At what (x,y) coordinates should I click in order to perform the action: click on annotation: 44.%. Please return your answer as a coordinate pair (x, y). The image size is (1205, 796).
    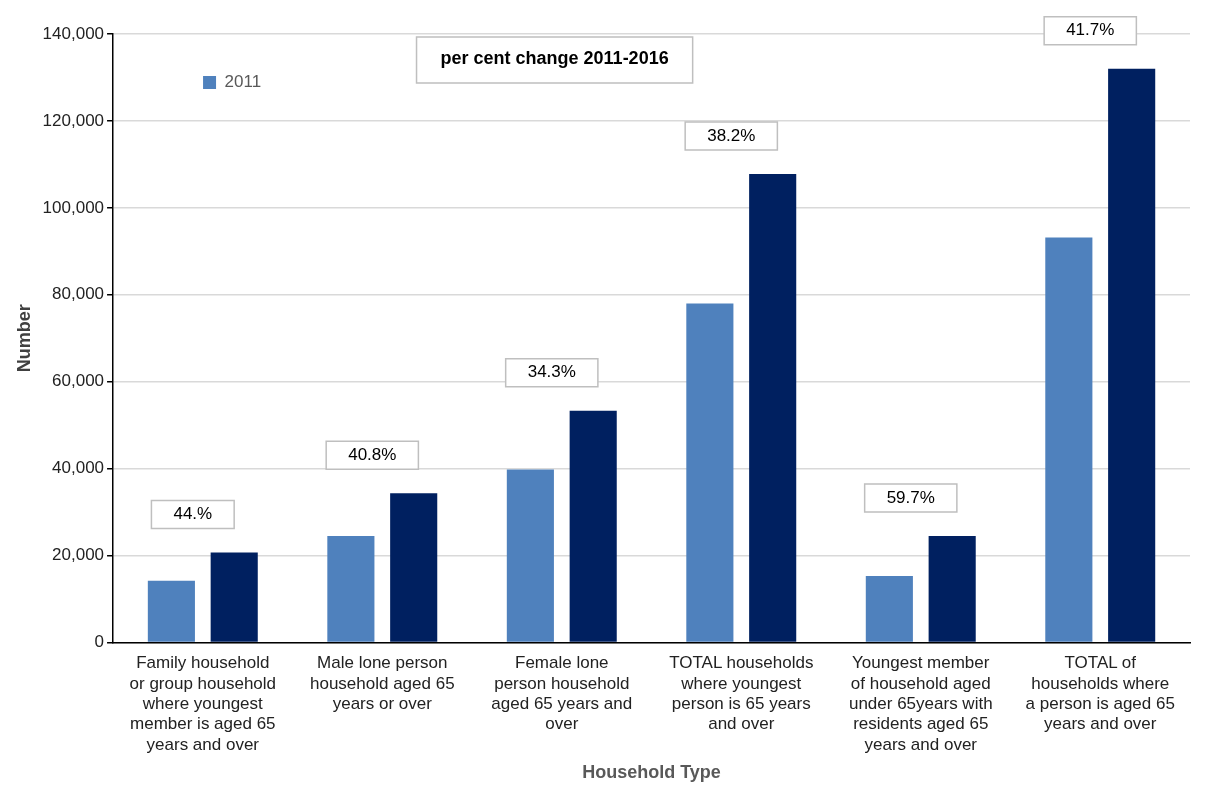
    Looking at the image, I should click on (193, 514).